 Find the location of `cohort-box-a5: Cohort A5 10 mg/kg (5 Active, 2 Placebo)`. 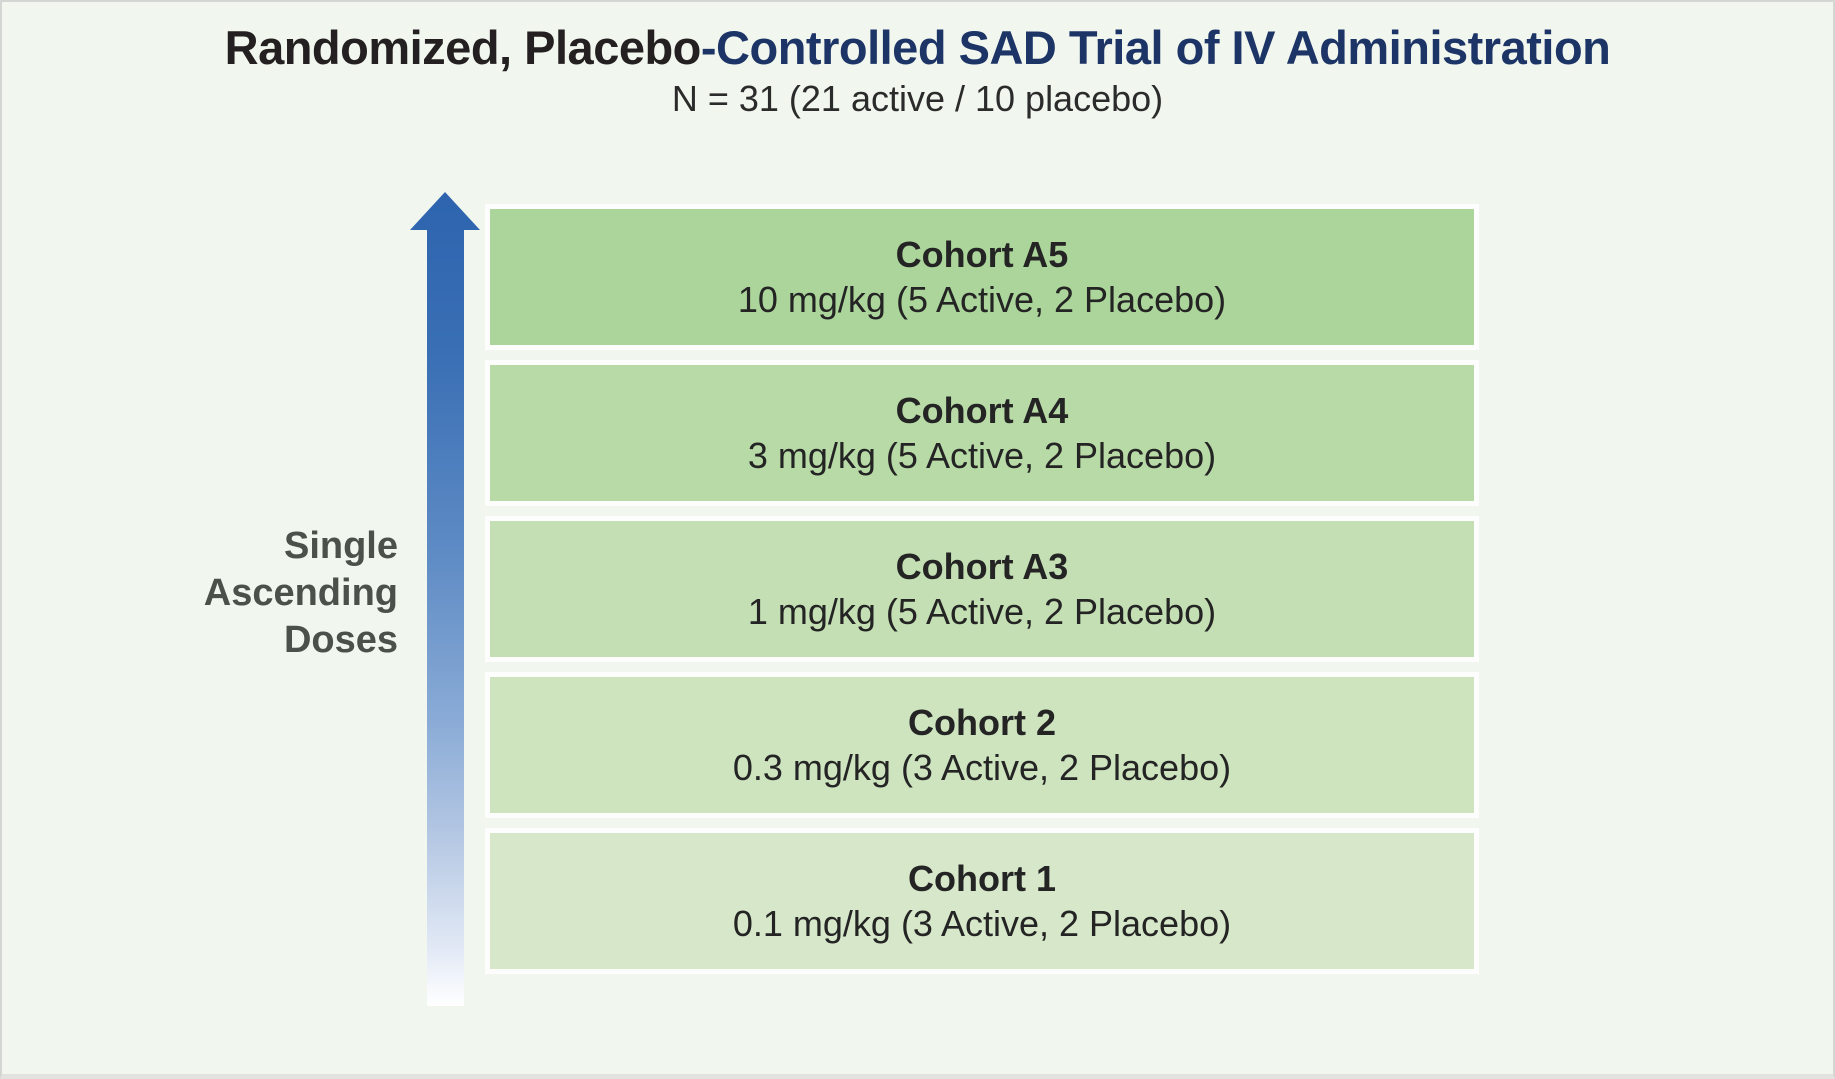

cohort-box-a5: Cohort A5 10 mg/kg (5 Active, 2 Placebo) is located at coordinates (982, 277).